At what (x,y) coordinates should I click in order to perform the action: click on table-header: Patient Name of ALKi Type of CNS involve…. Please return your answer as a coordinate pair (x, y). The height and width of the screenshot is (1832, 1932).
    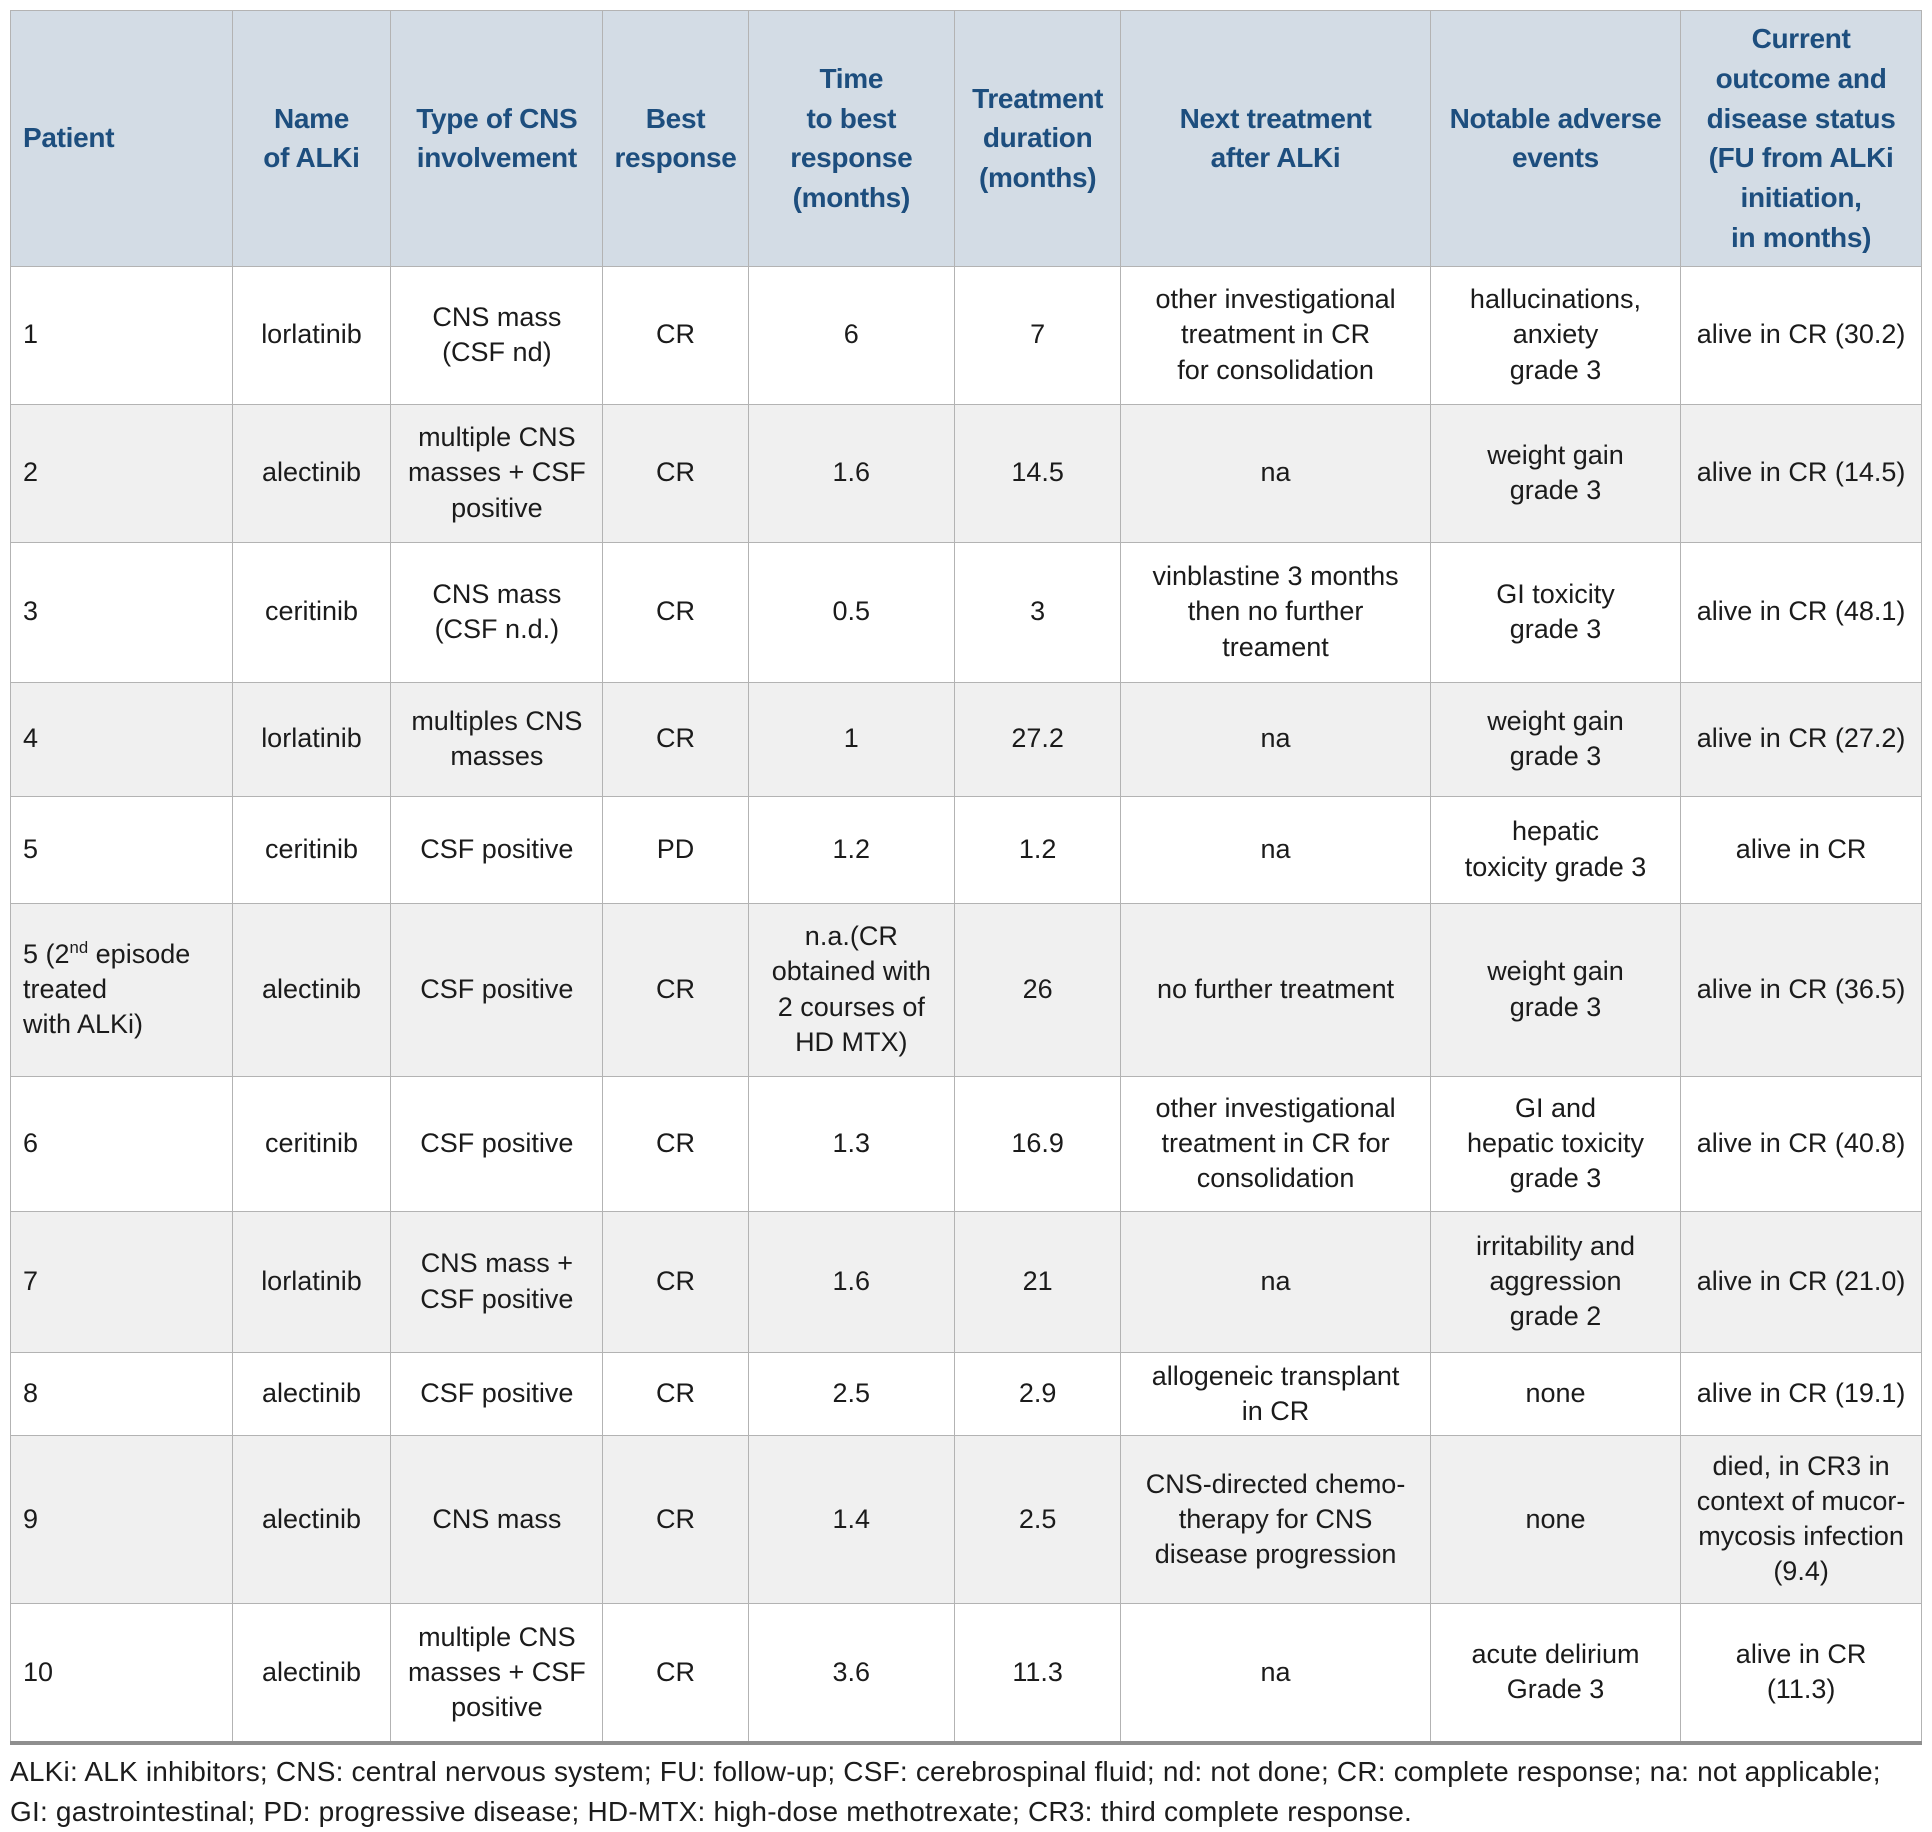
    Looking at the image, I should click on (966, 138).